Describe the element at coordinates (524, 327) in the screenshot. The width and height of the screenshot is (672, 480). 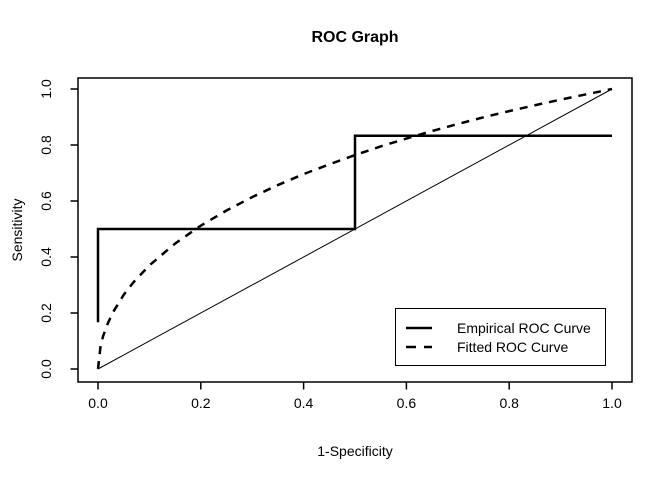
I see `legend-label: Empirical ROC Curve` at that location.